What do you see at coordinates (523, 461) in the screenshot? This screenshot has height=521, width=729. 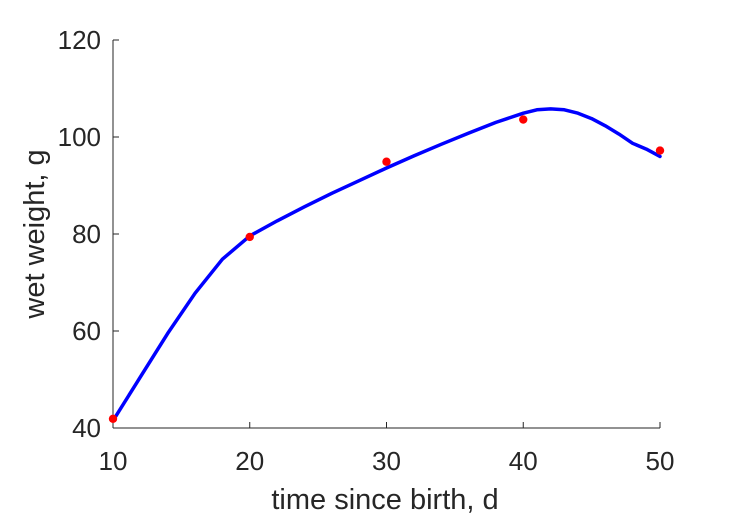 I see `x-tick-label: 40` at bounding box center [523, 461].